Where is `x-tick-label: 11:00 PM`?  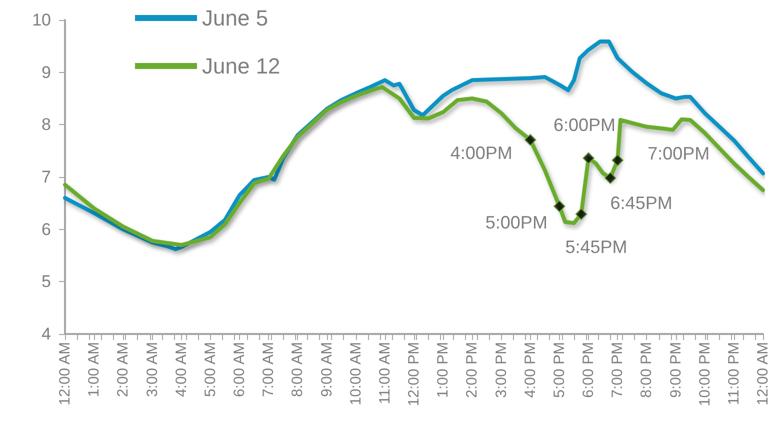
x-tick-label: 11:00 PM is located at coordinates (733, 374).